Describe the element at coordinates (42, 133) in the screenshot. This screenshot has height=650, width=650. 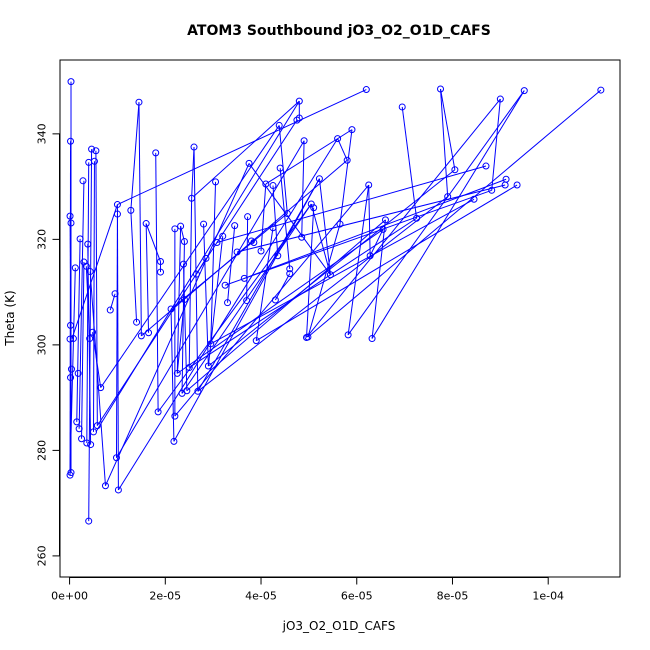
I see `y-tick-label: 340` at that location.